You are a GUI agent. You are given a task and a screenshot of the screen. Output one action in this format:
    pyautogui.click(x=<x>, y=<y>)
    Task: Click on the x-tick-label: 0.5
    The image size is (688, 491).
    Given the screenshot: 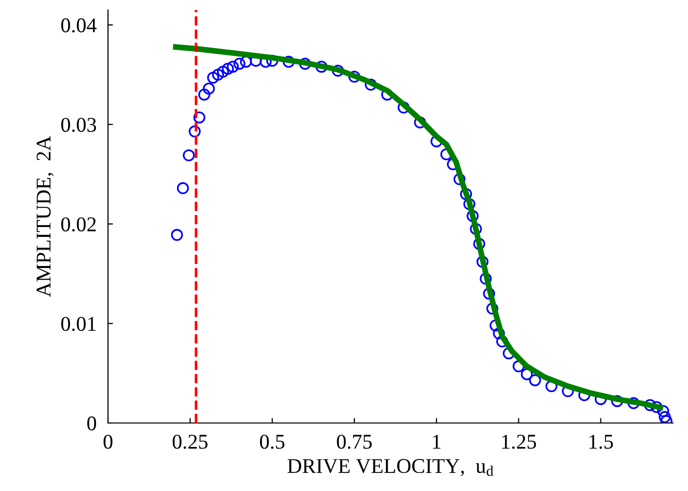 What is the action you would take?
    pyautogui.click(x=272, y=441)
    